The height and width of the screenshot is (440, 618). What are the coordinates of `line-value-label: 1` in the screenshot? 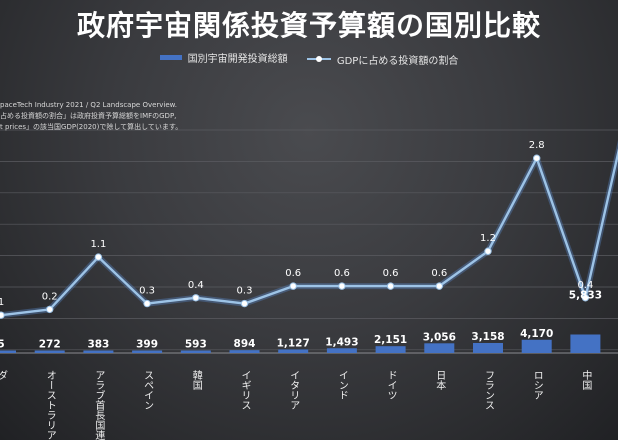 It's located at (2, 302).